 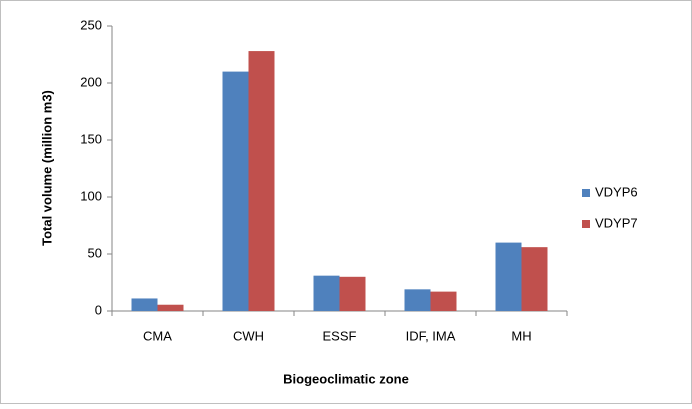 What do you see at coordinates (91, 81) in the screenshot?
I see `y-tick-label: 200` at bounding box center [91, 81].